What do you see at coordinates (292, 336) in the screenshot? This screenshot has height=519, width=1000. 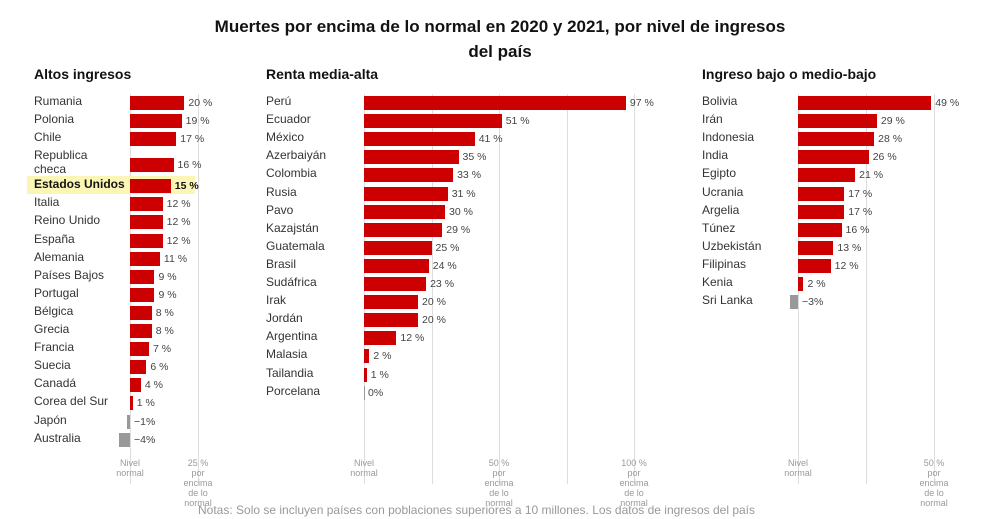 I see `category-label: Argentina` at bounding box center [292, 336].